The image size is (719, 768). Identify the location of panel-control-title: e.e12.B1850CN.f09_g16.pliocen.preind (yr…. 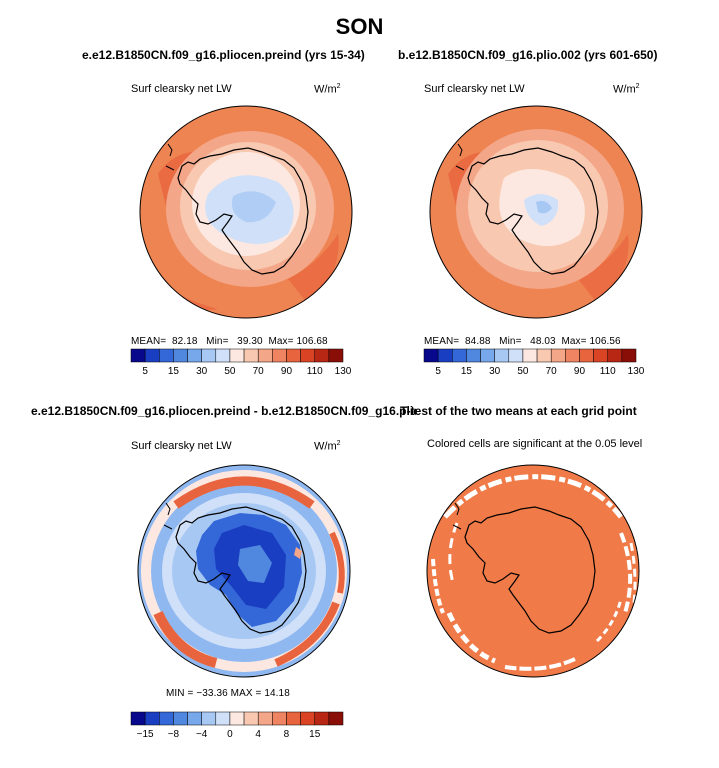
(223, 55).